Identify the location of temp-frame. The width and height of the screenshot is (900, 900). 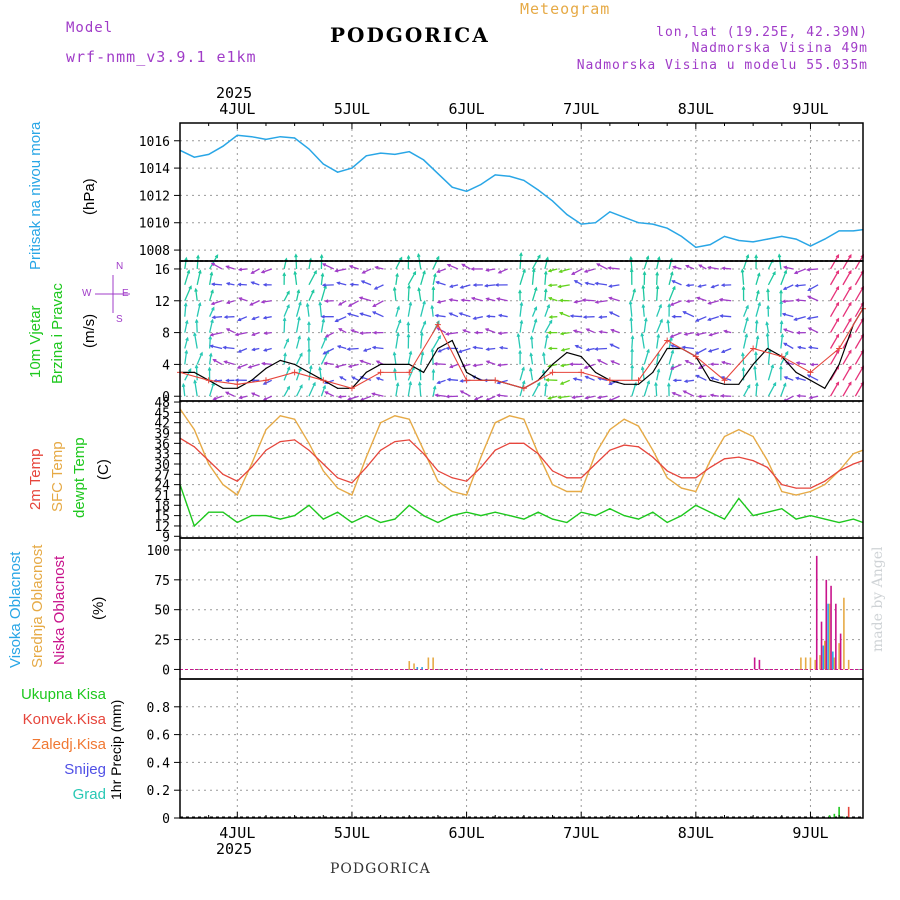
(521, 469).